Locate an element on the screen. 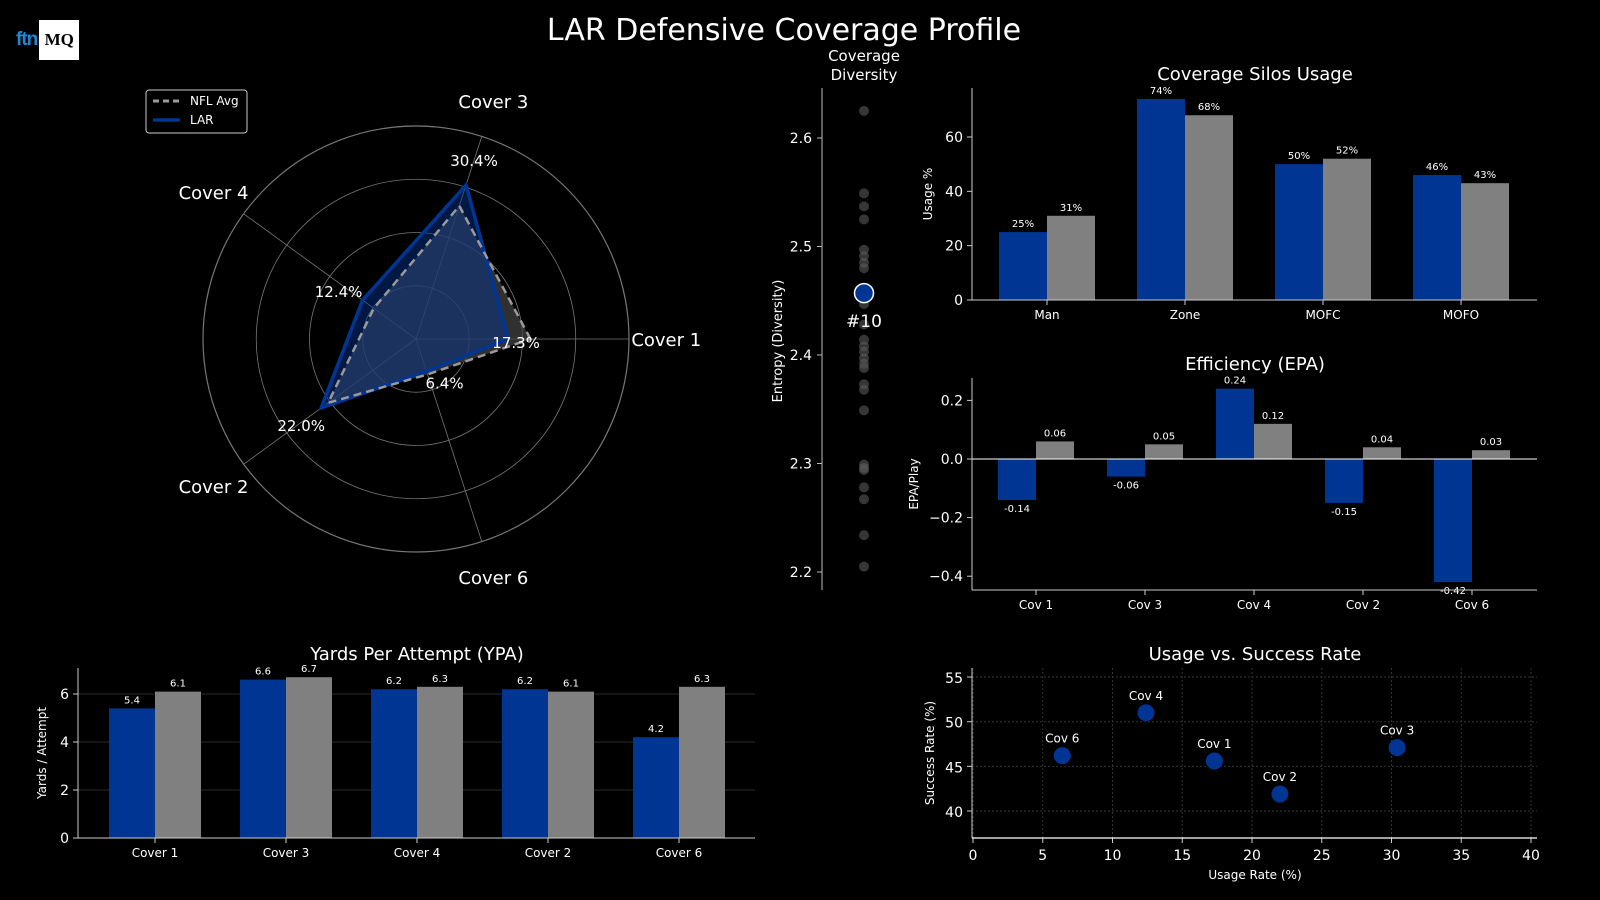 The height and width of the screenshot is (900, 1600). bar-value-label: 0.06 is located at coordinates (1055, 433).